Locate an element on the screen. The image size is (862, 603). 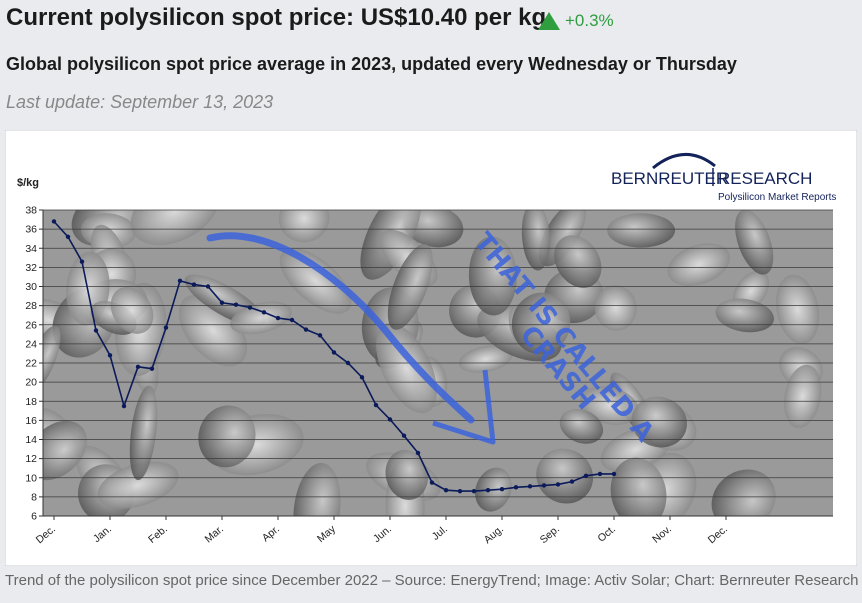
y-tick-label: 22 is located at coordinates (31, 364).